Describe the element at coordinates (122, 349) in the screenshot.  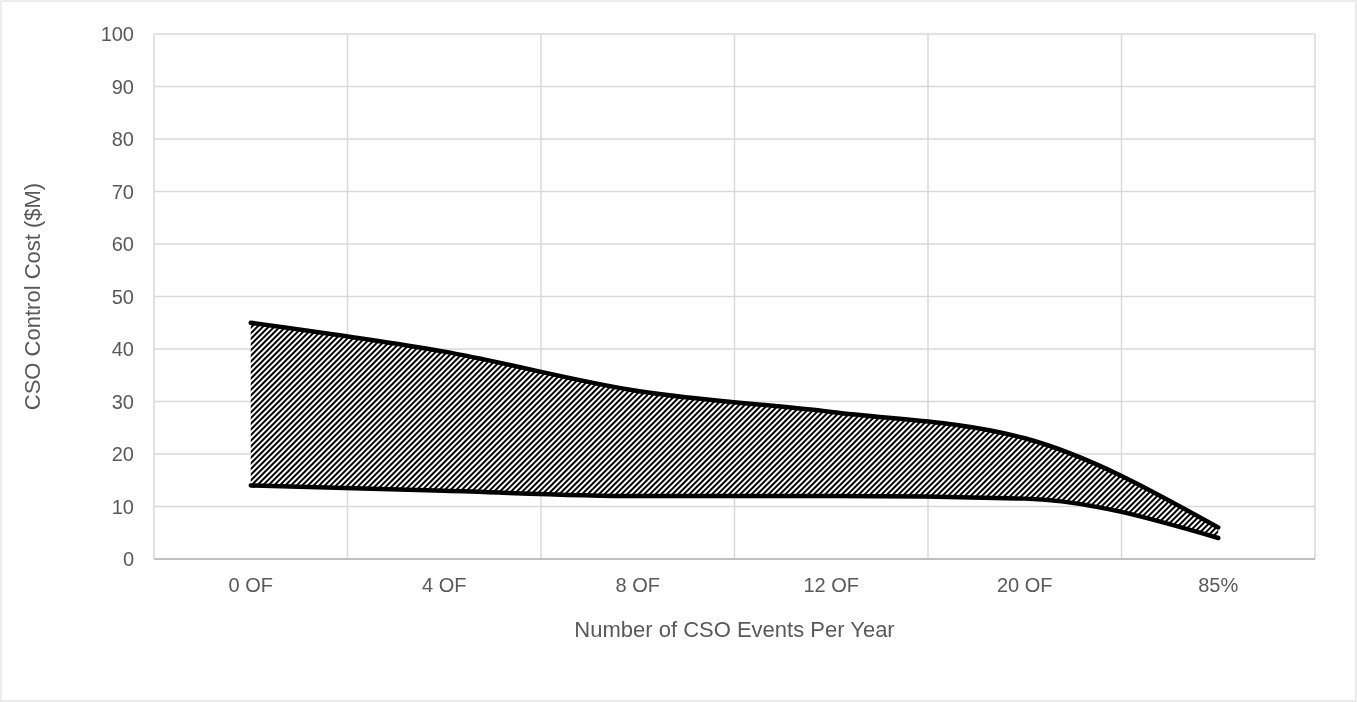
I see `y-tick-label: 40` at that location.